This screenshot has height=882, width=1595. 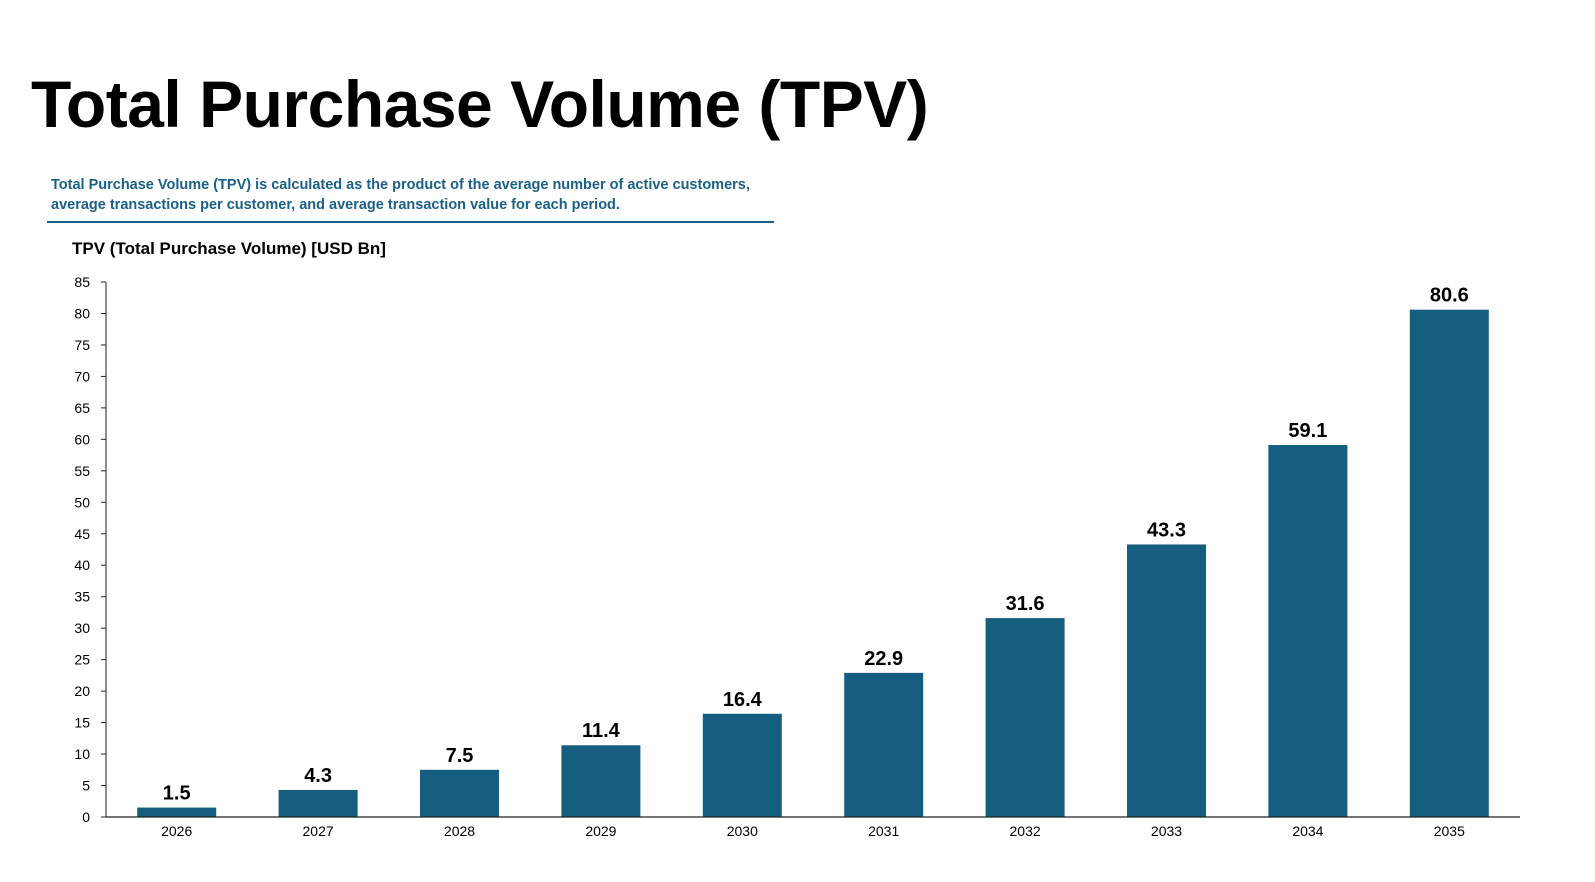 I want to click on data-label: 31.6, so click(x=1025, y=604).